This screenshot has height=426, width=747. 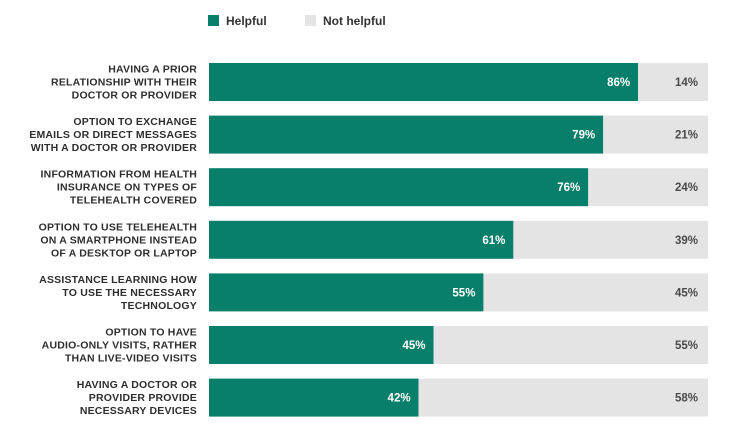 I want to click on category-label-line: WITH A DOCTOR OR PROVIDER, so click(x=114, y=148).